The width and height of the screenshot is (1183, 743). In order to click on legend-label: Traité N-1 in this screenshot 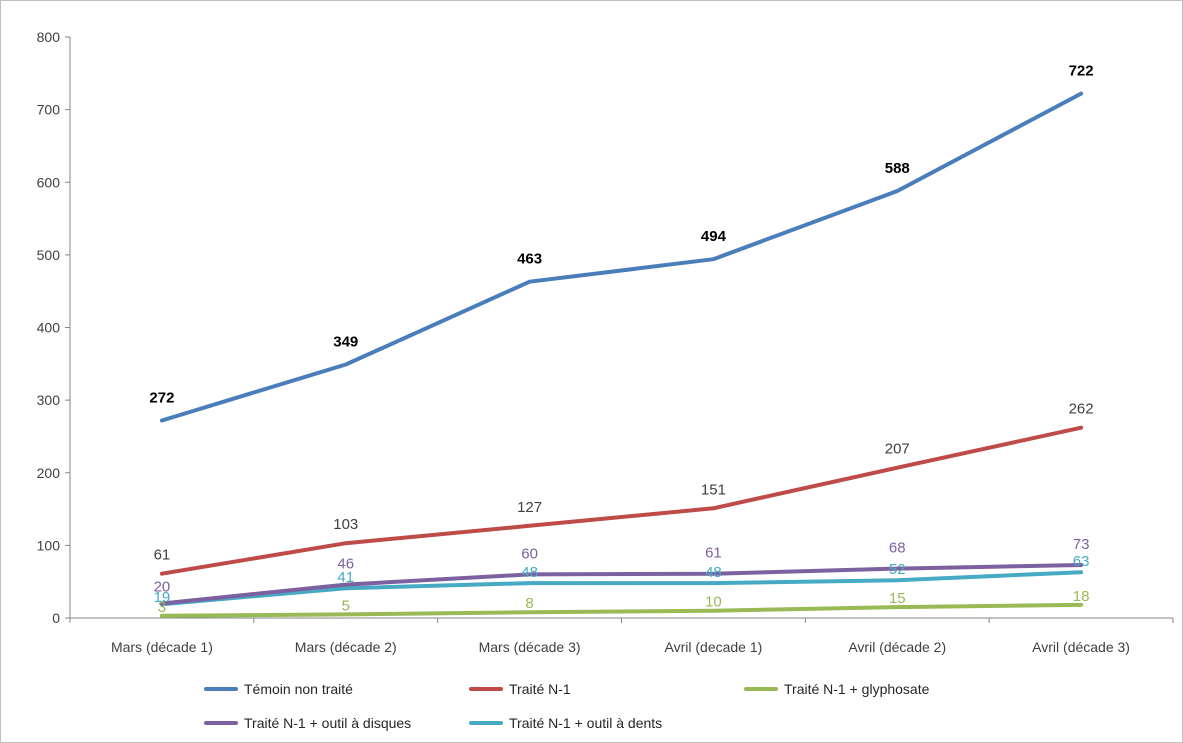, I will do `click(540, 689)`.